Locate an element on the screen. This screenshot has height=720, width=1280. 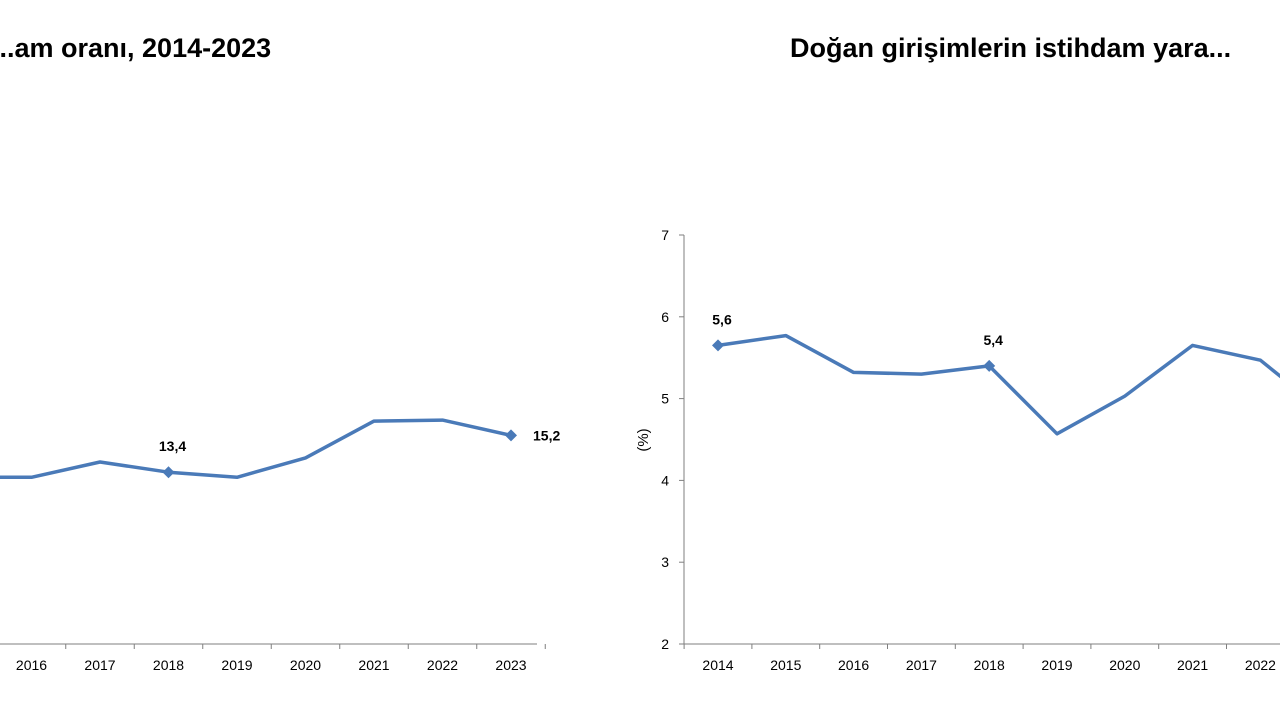
x-tick-label-right-2020: 2020 is located at coordinates (1124, 665).